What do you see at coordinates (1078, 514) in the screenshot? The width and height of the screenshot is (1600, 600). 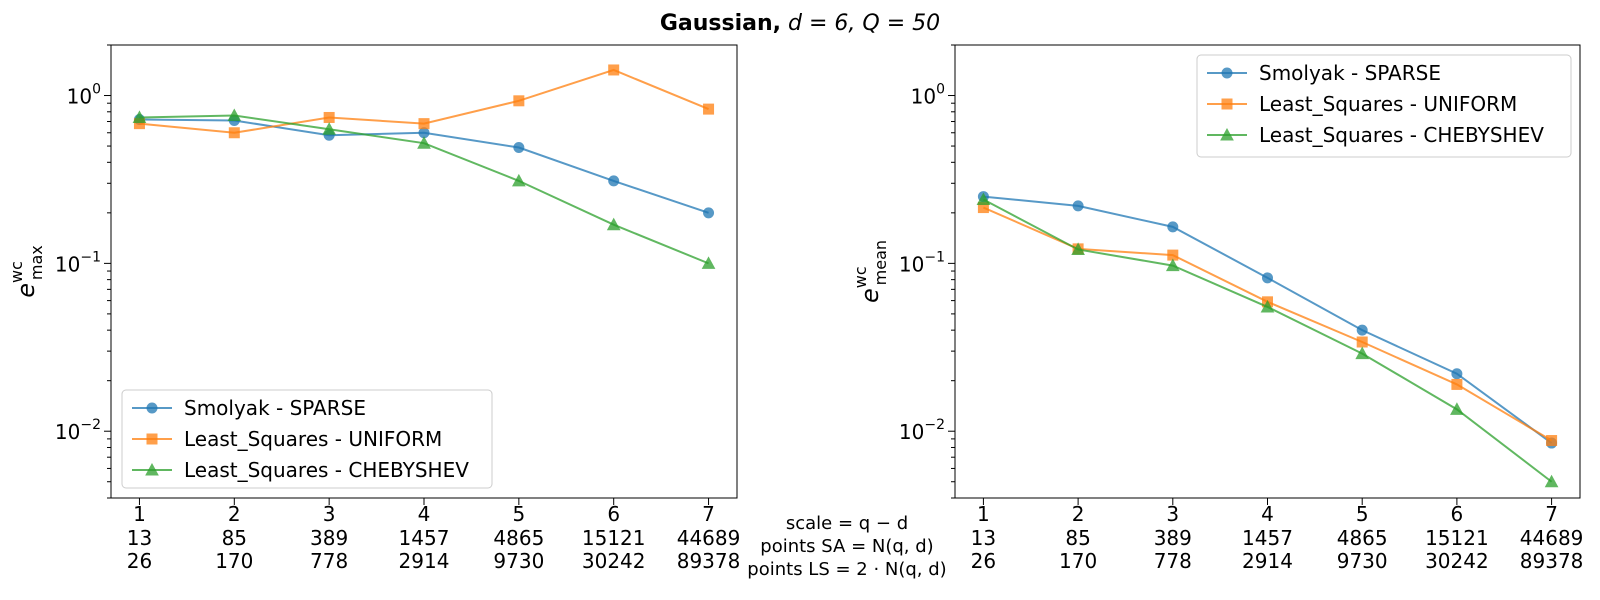 I see `x-tick-label-scale: 2` at bounding box center [1078, 514].